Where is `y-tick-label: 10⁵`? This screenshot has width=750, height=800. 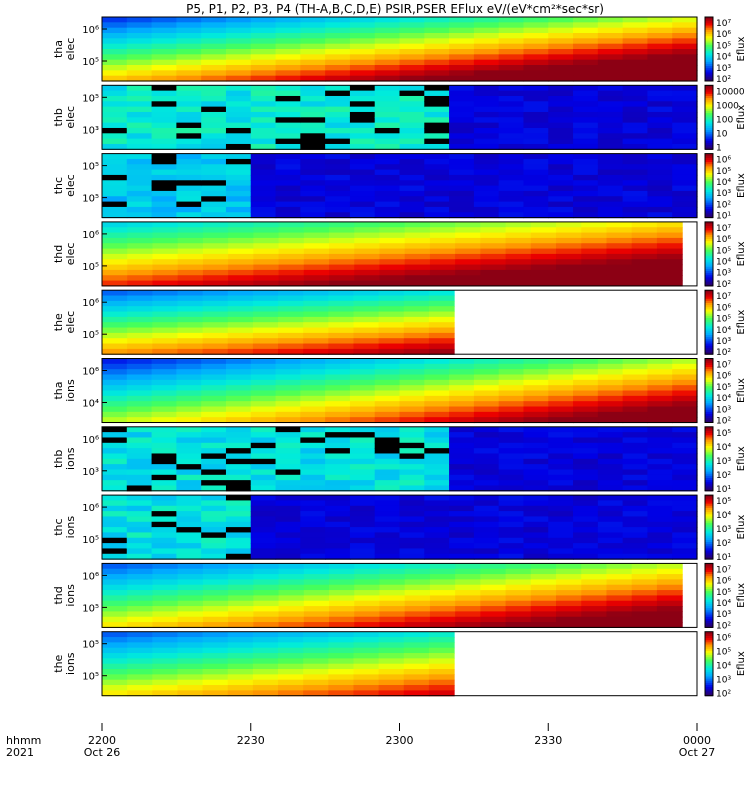 y-tick-label: 10⁵ is located at coordinates (90, 608).